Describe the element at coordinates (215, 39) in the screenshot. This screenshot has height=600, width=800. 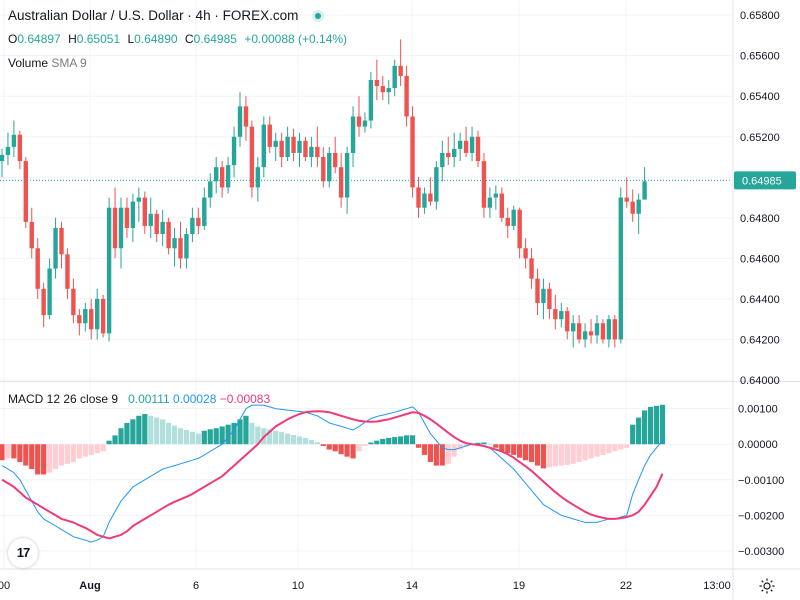
I see `close-value: 0.64985` at that location.